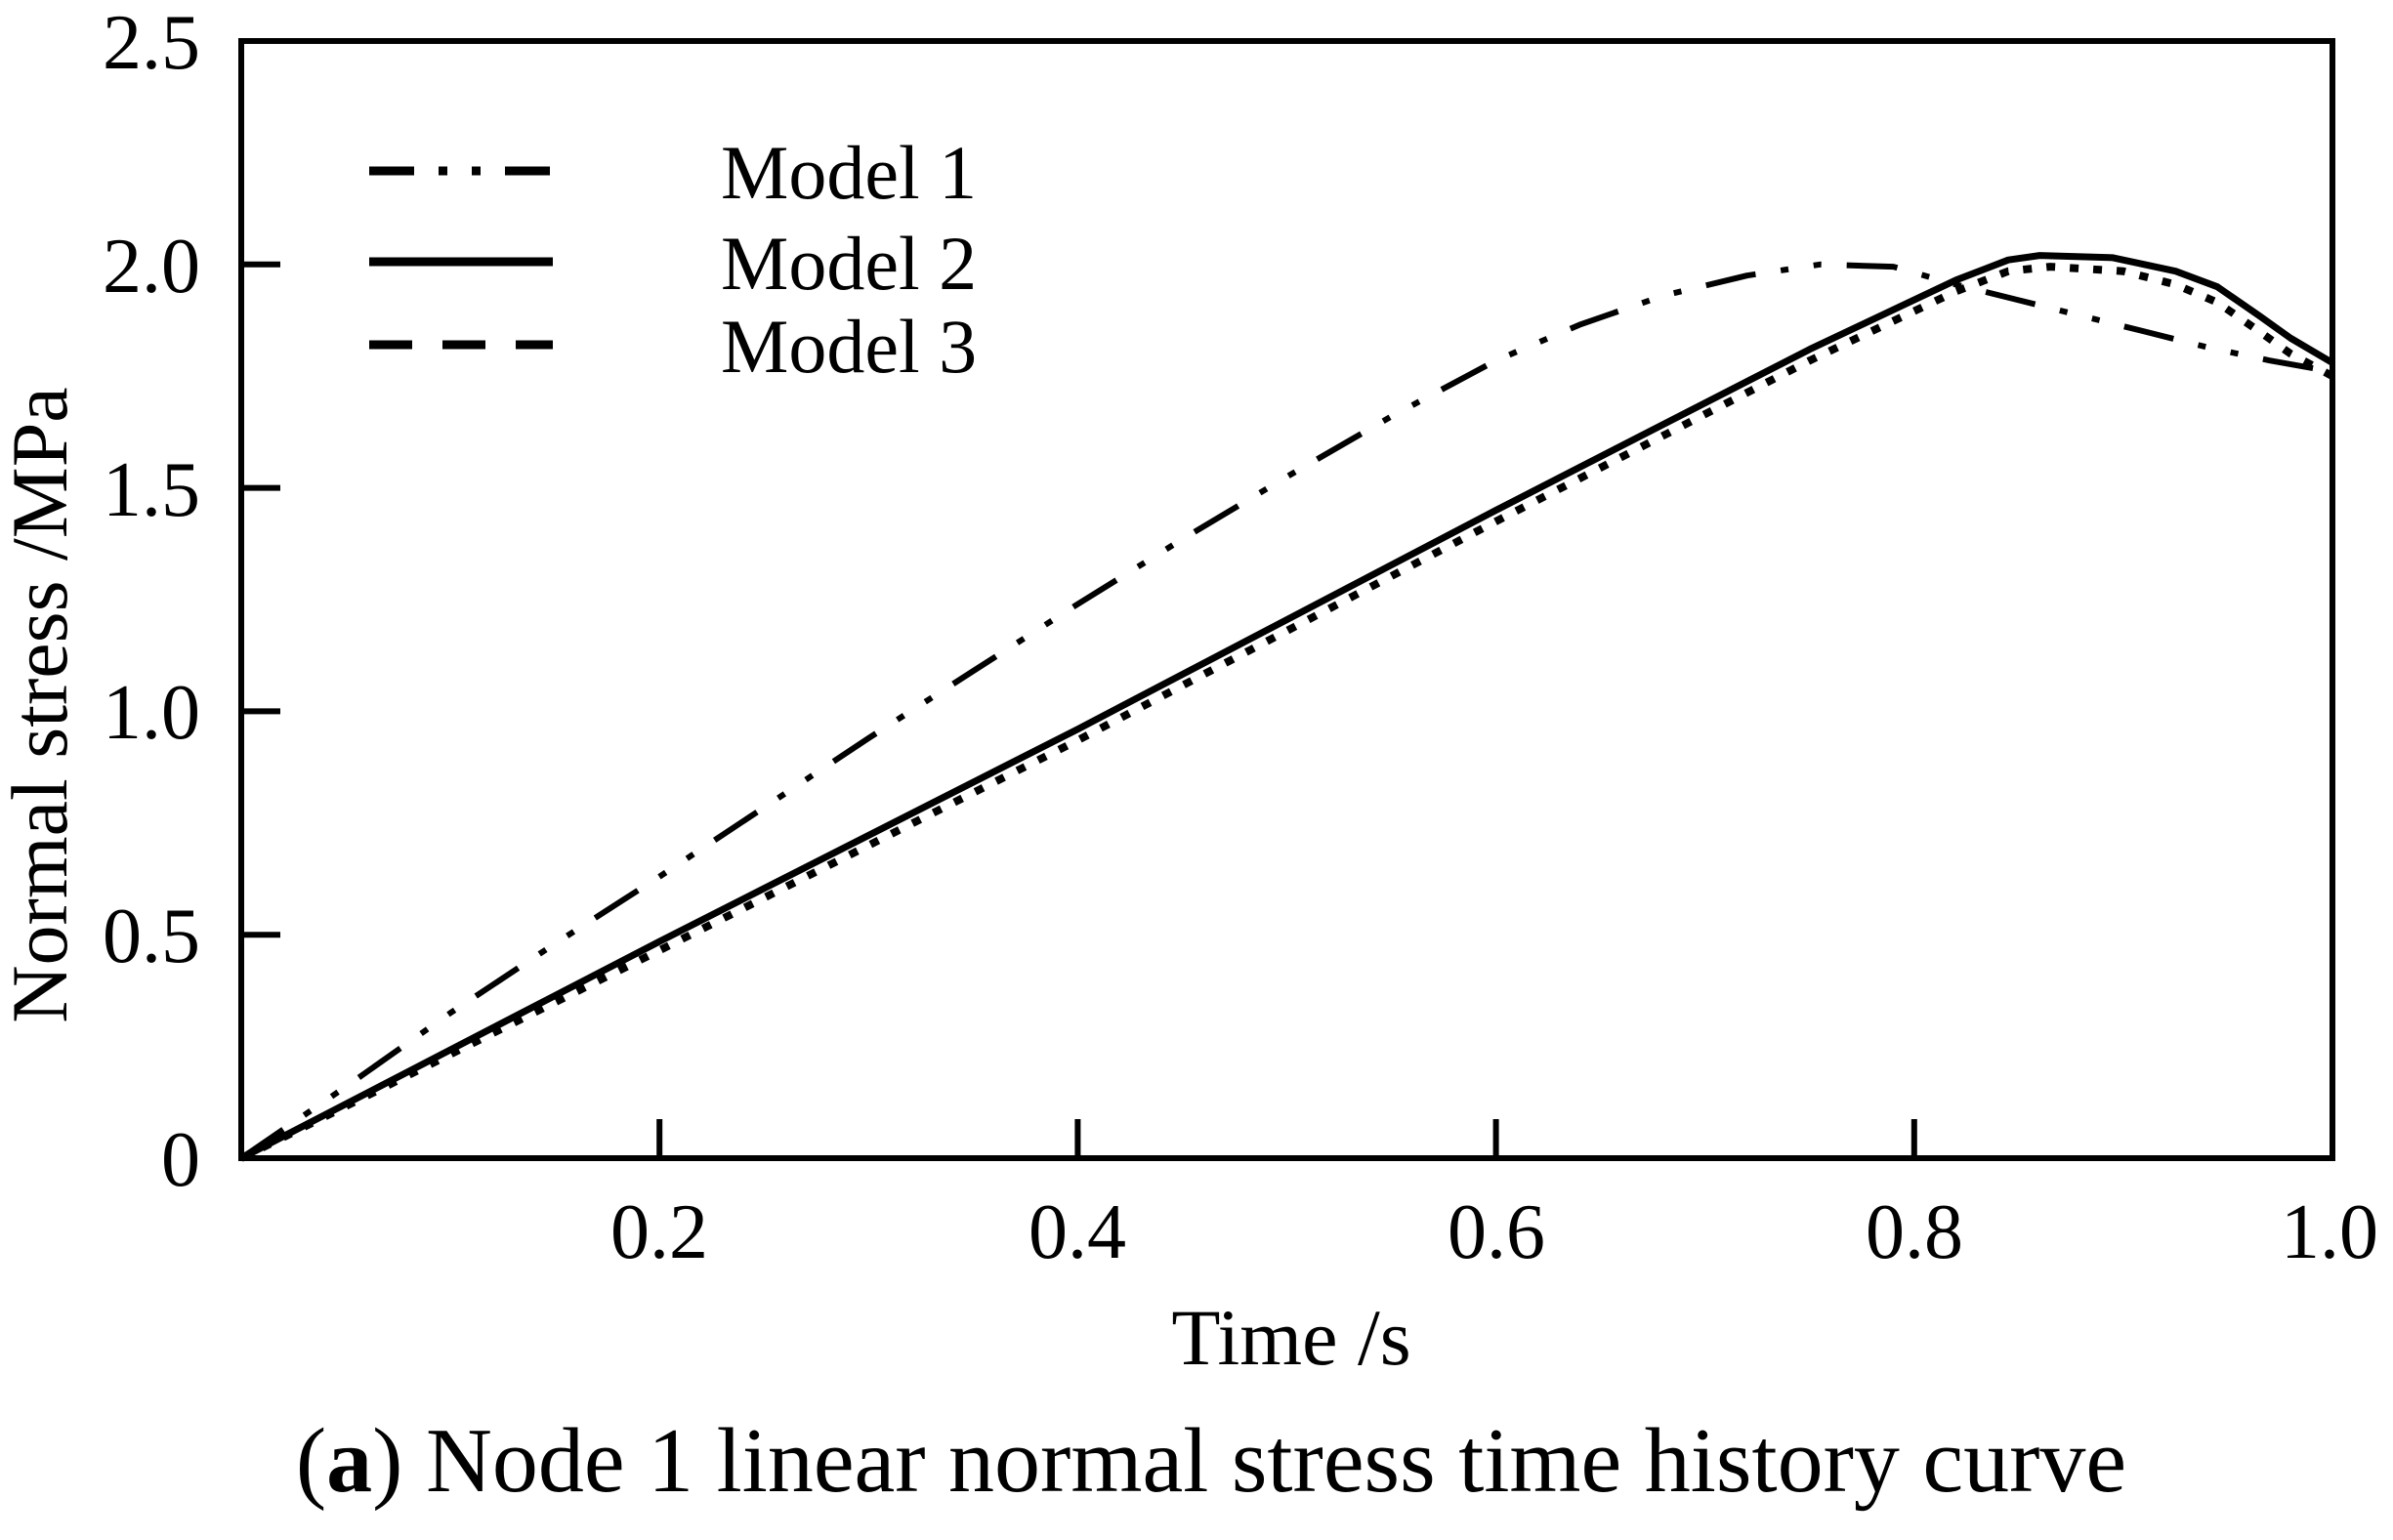 The width and height of the screenshot is (2393, 1540). I want to click on x-tick-label: 0.4, so click(1077, 1232).